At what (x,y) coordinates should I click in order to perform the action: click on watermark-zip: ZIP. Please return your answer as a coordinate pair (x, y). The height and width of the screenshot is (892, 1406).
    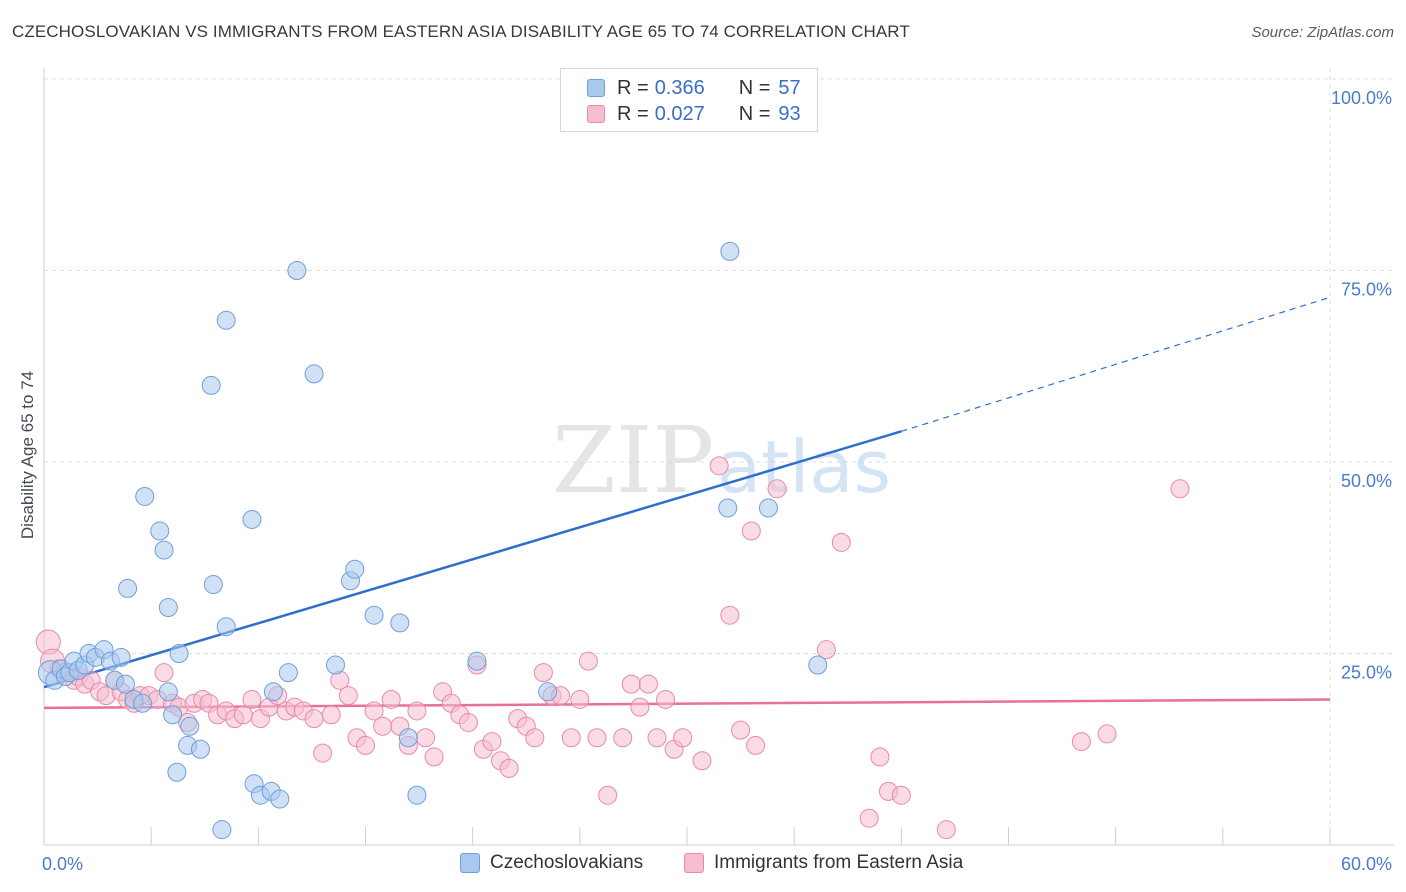
    Looking at the image, I should click on (633, 460).